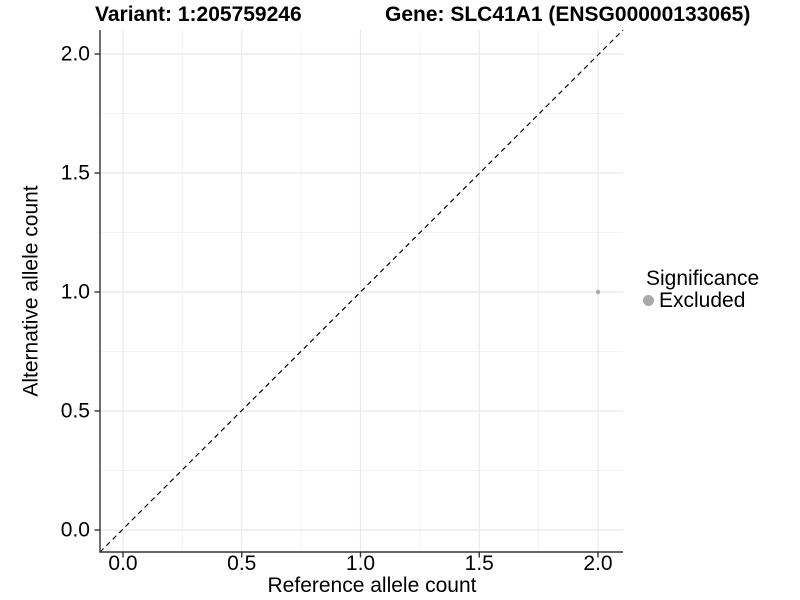 The width and height of the screenshot is (800, 600). What do you see at coordinates (360, 563) in the screenshot?
I see `x-tick-label: 1.0` at bounding box center [360, 563].